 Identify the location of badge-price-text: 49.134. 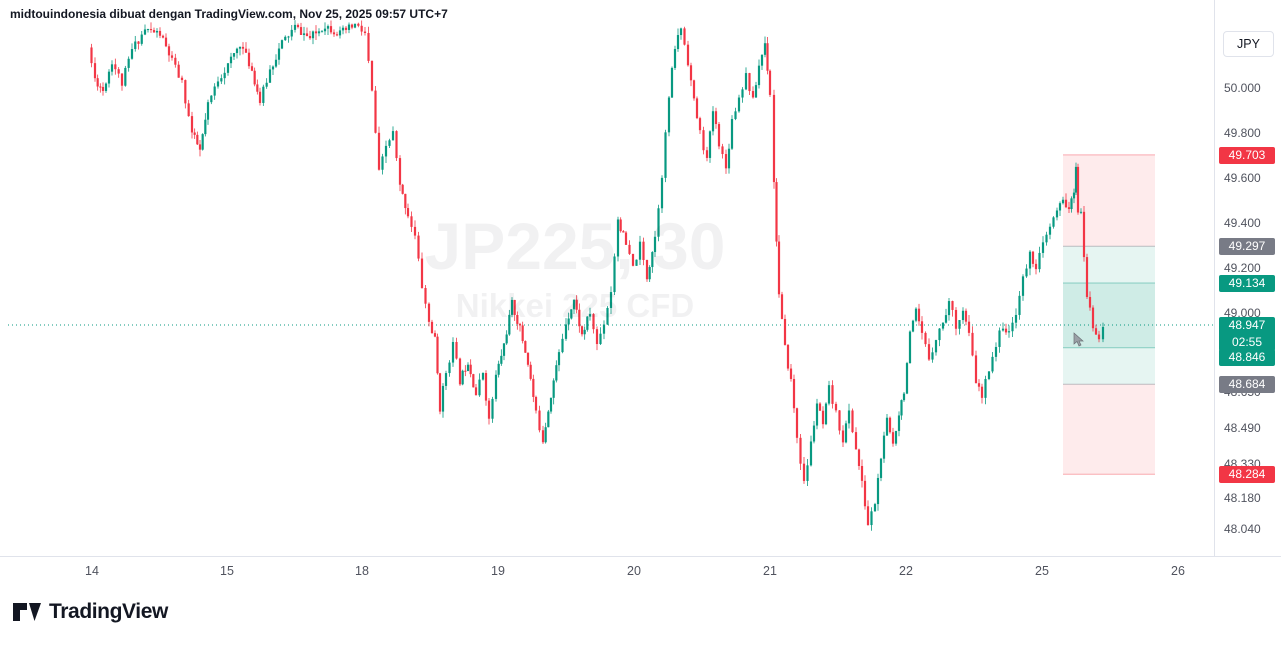
(1247, 282).